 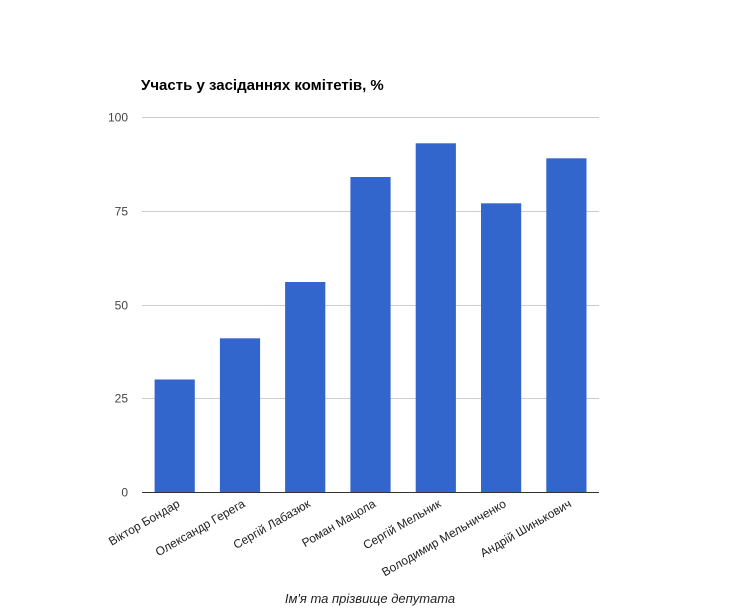 I want to click on x-axis-title: Ім'я та прізвище депутата, so click(x=370, y=598).